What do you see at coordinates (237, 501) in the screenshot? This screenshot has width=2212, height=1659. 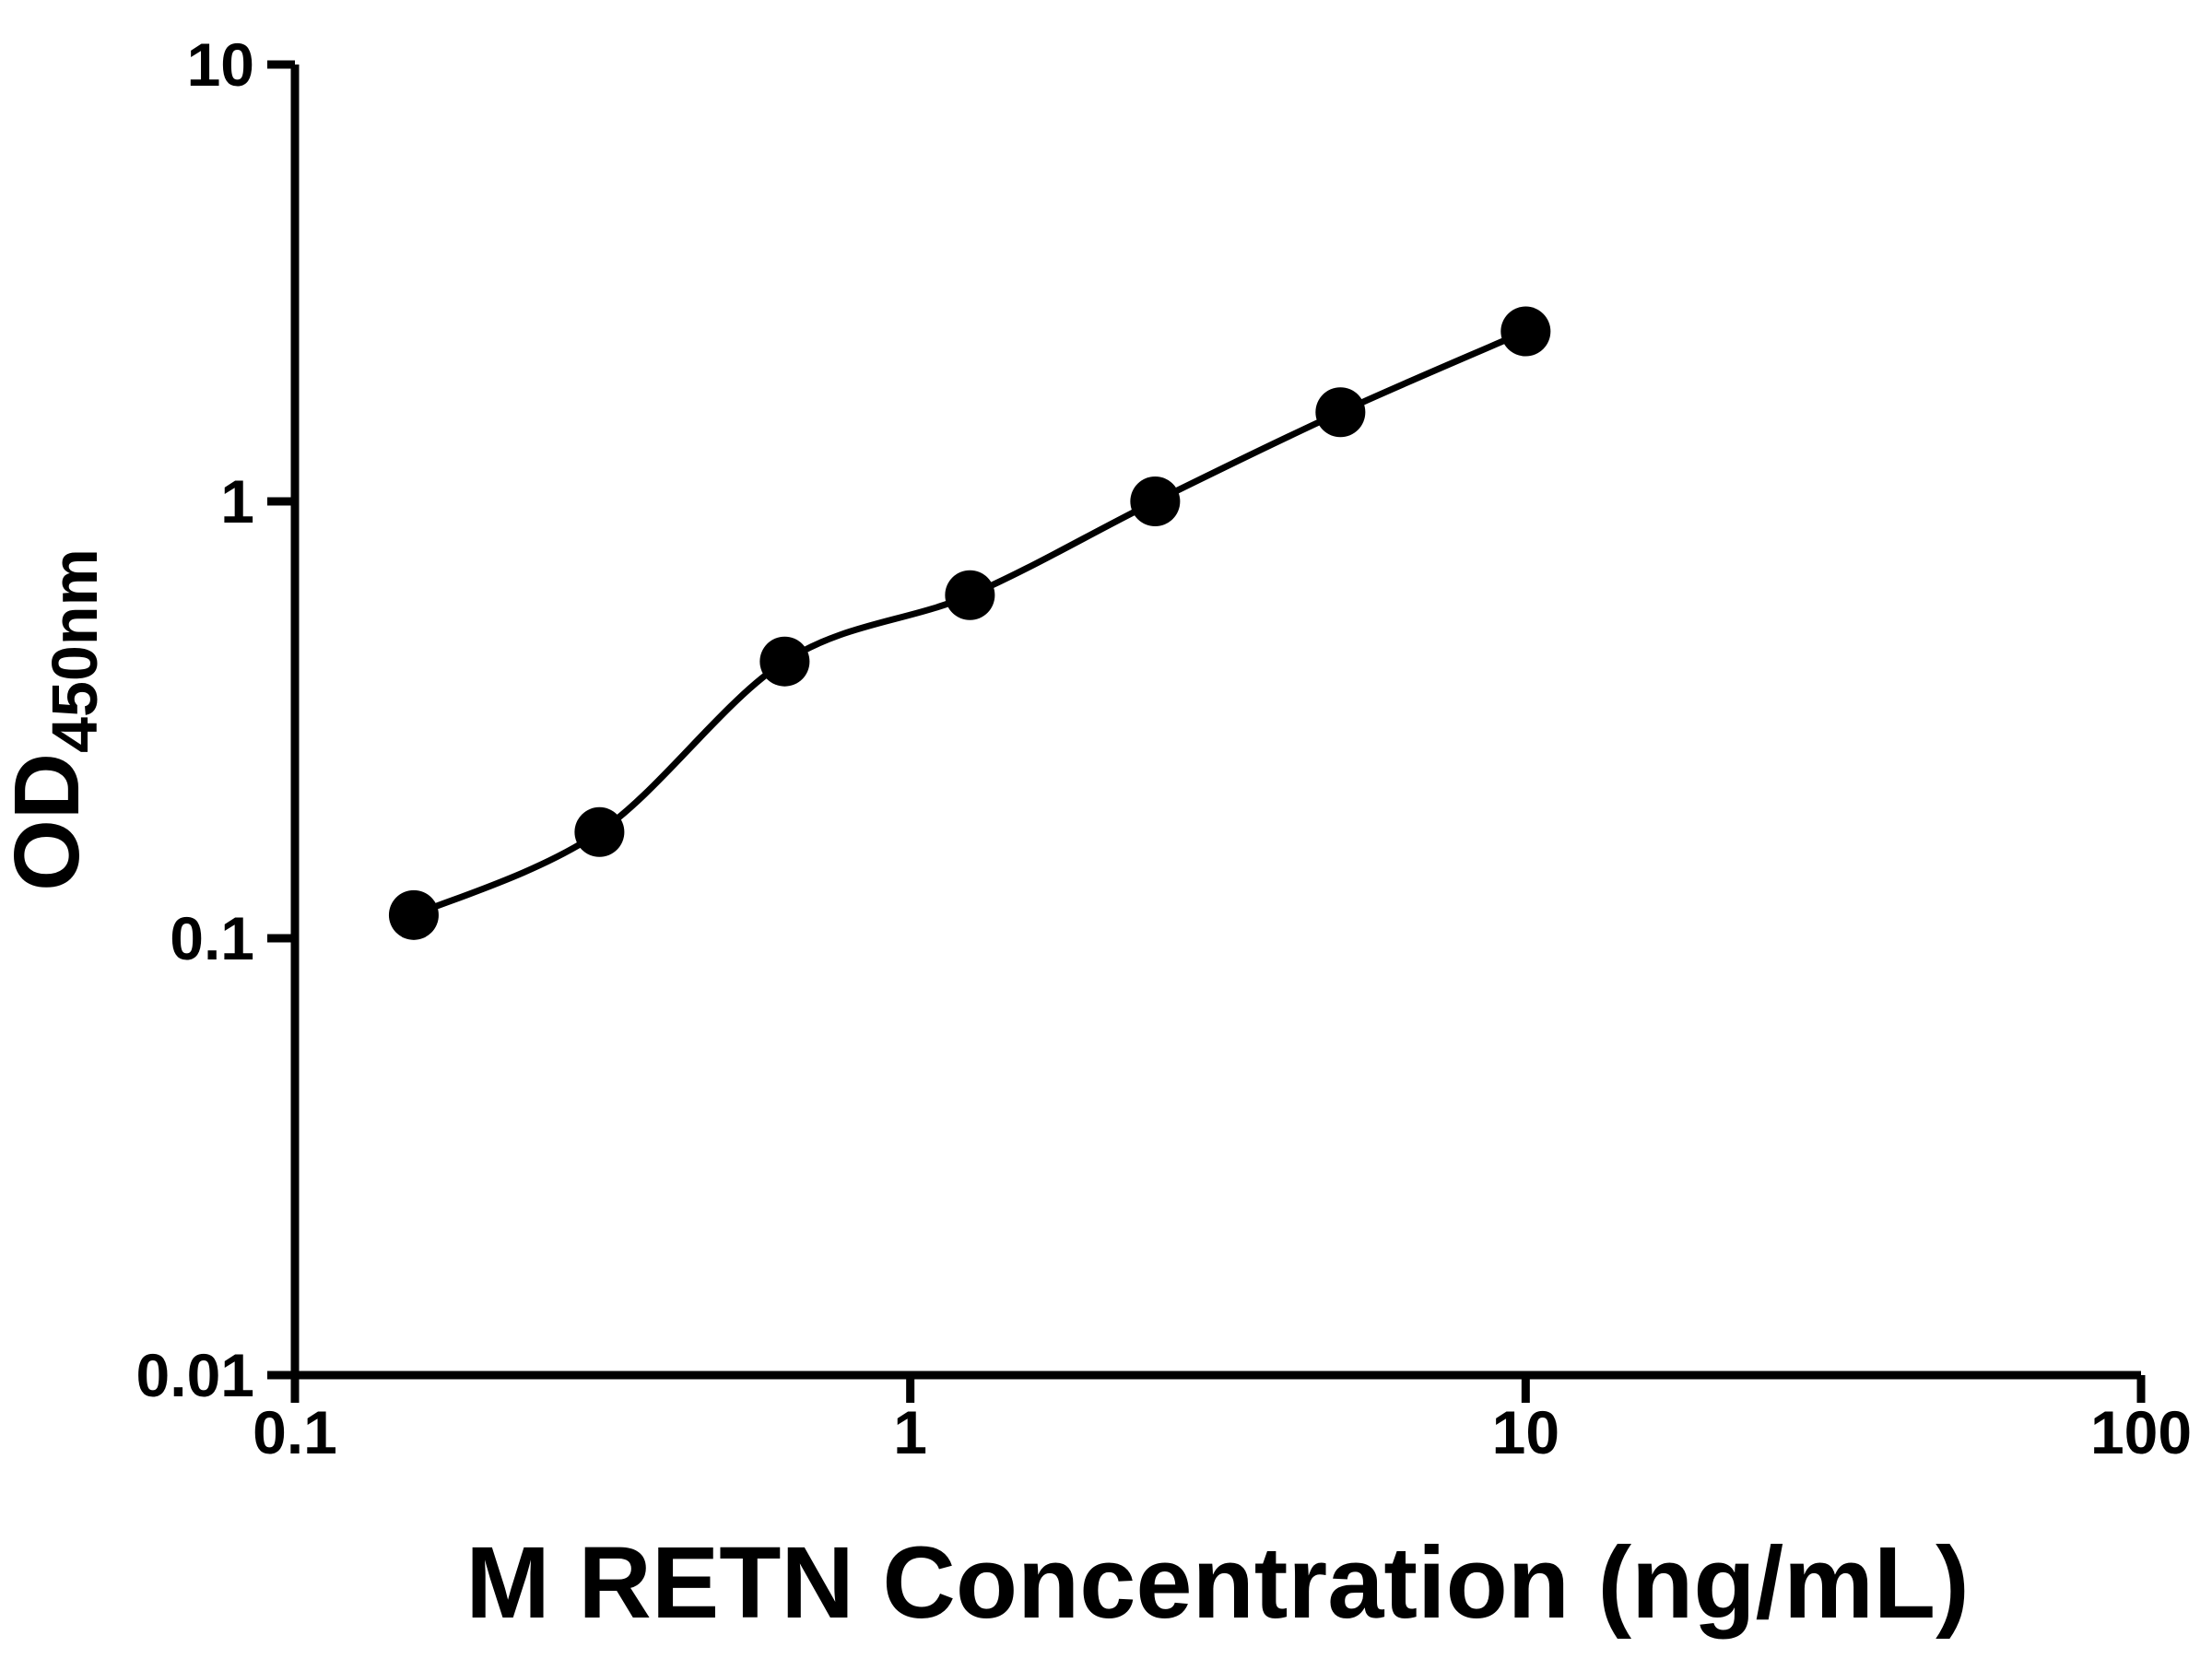 I see `y-tick-label: 1` at bounding box center [237, 501].